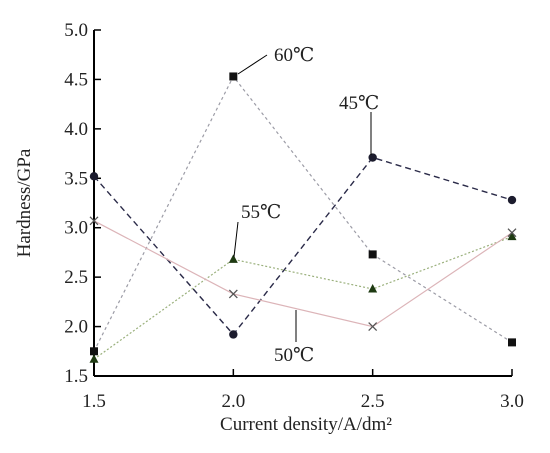 This screenshot has width=550, height=453. Describe the element at coordinates (512, 401) in the screenshot. I see `x-tick-label: 3.0` at that location.